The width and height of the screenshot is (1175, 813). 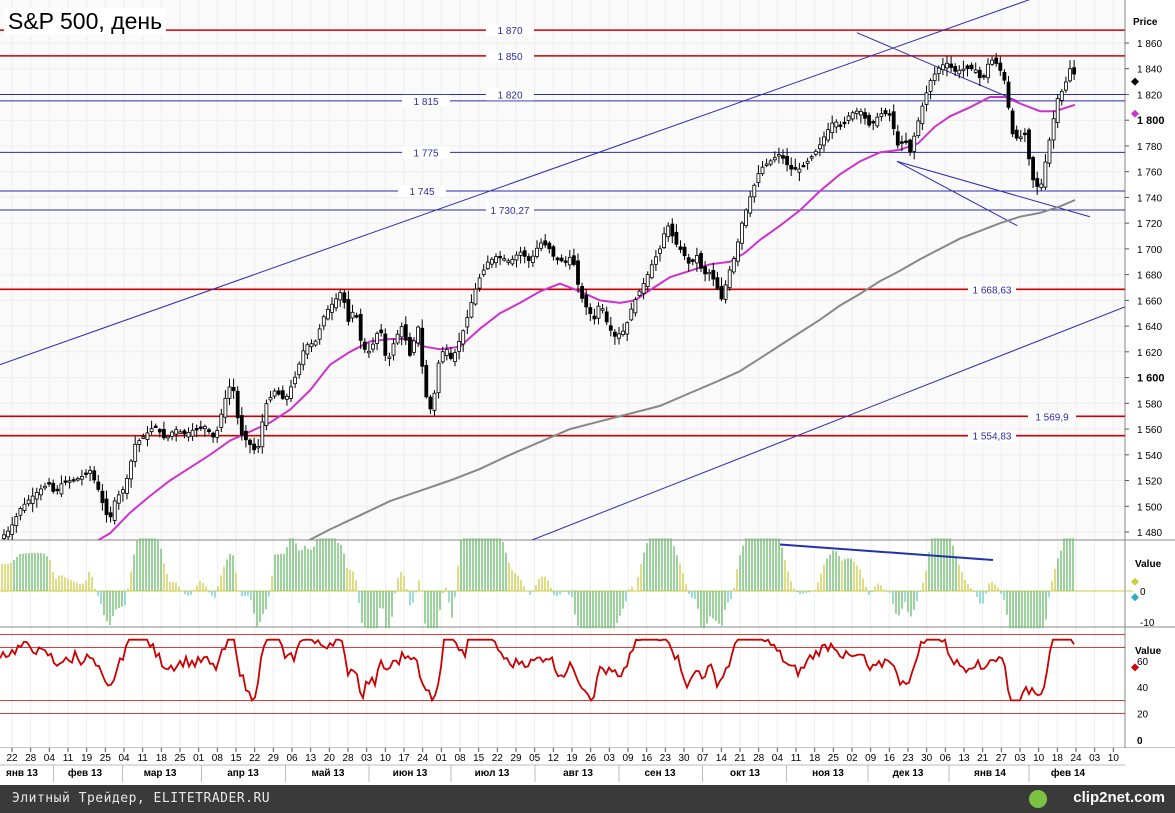 What do you see at coordinates (1149, 70) in the screenshot?
I see `price-tick-label: 1 840` at bounding box center [1149, 70].